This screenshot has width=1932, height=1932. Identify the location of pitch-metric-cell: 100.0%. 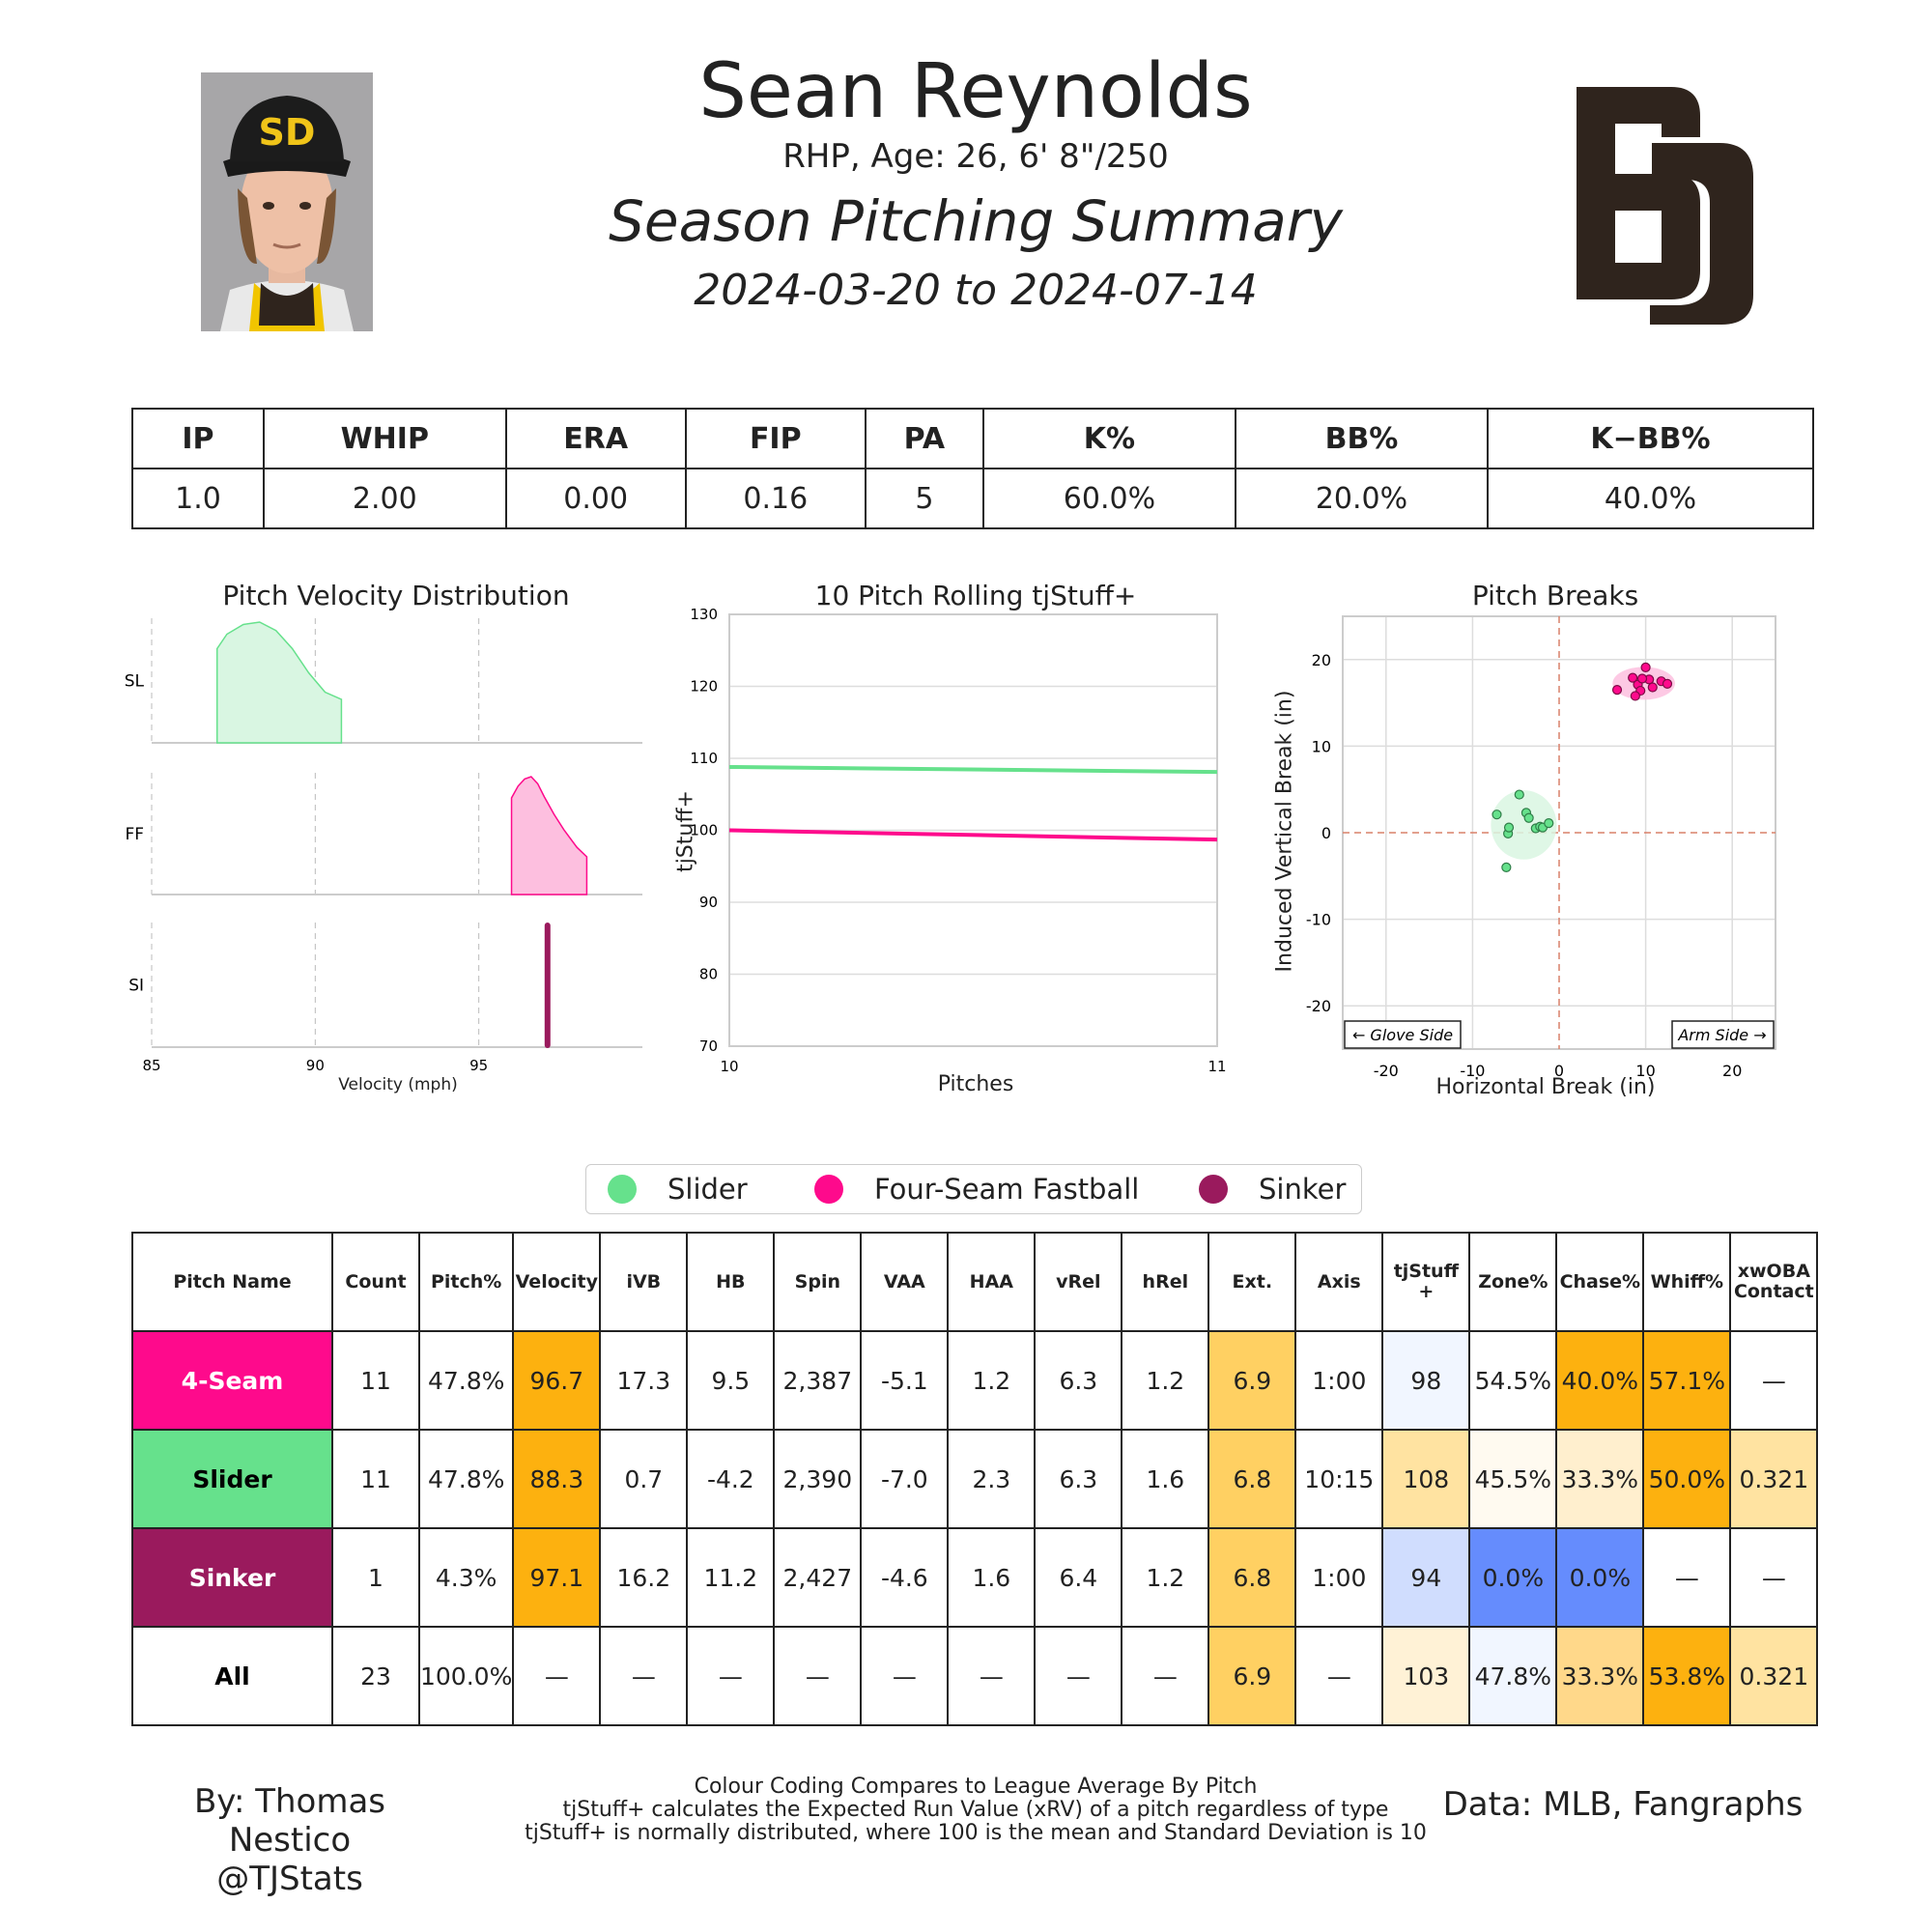
(466, 1676).